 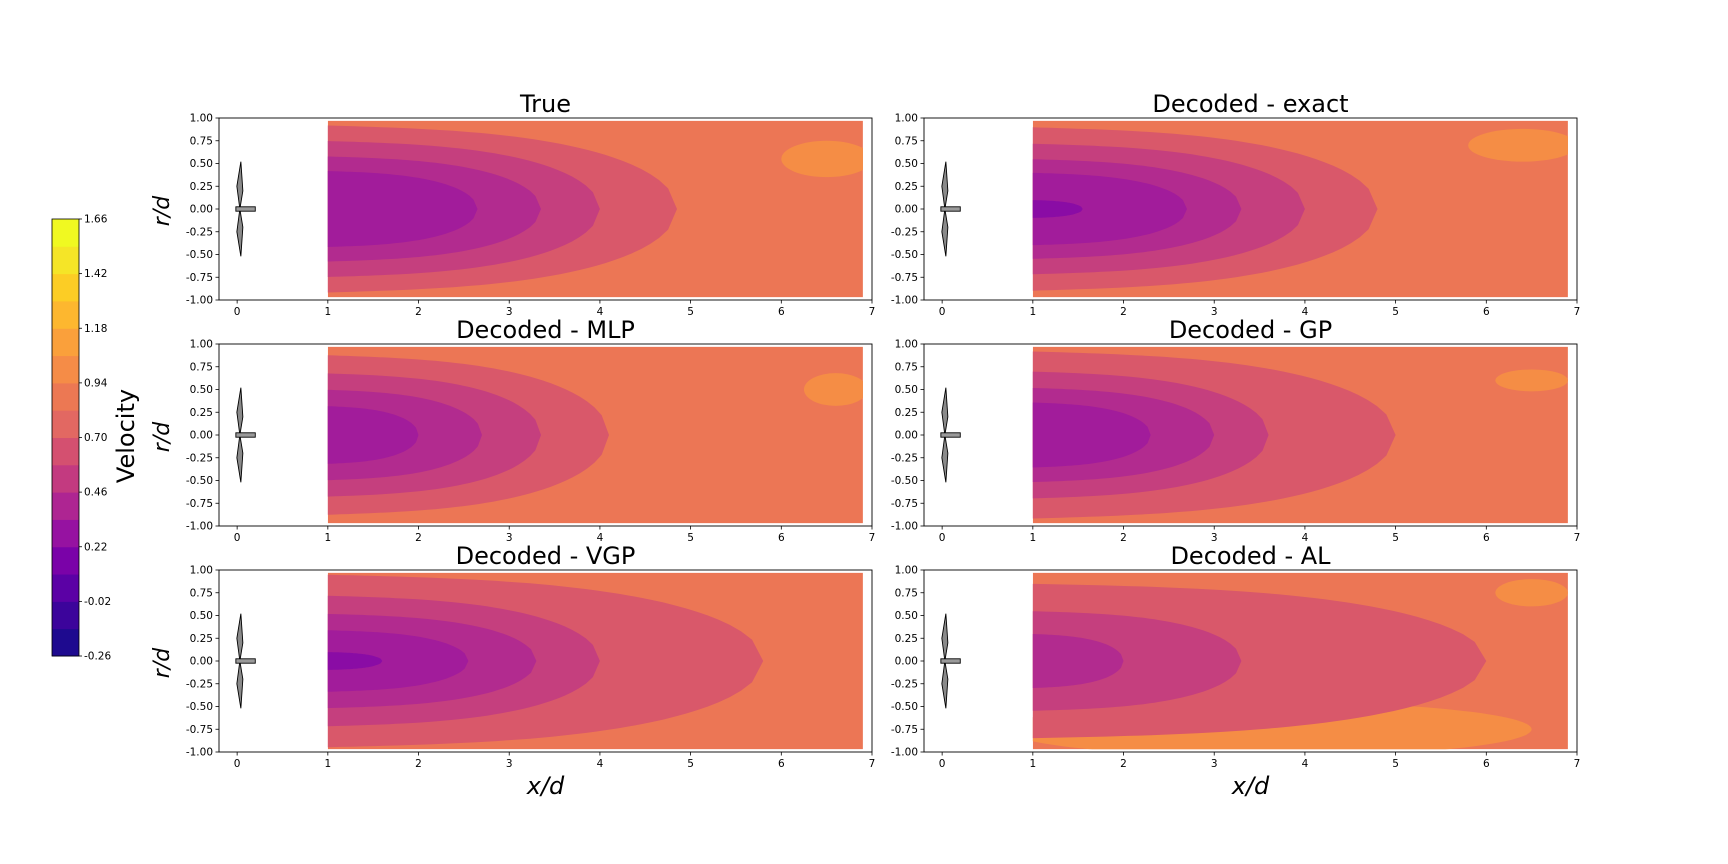 What do you see at coordinates (95, 274) in the screenshot?
I see `colorbar-tick-label: 1.42` at bounding box center [95, 274].